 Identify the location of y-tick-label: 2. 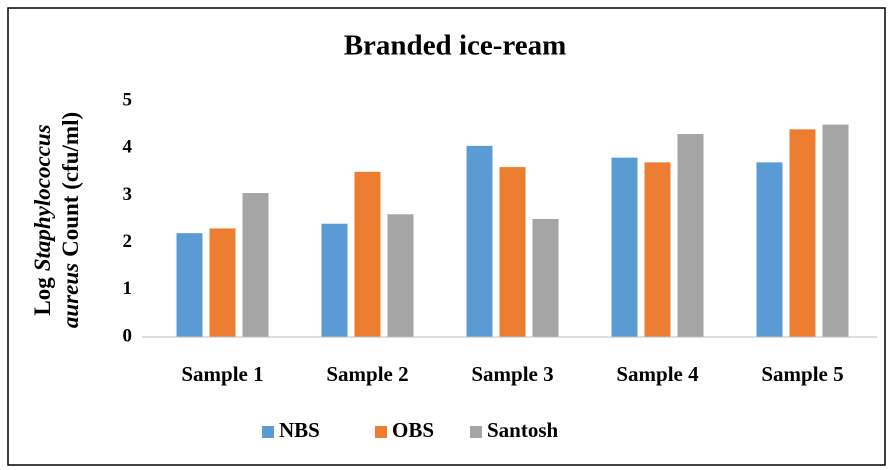
(128, 241).